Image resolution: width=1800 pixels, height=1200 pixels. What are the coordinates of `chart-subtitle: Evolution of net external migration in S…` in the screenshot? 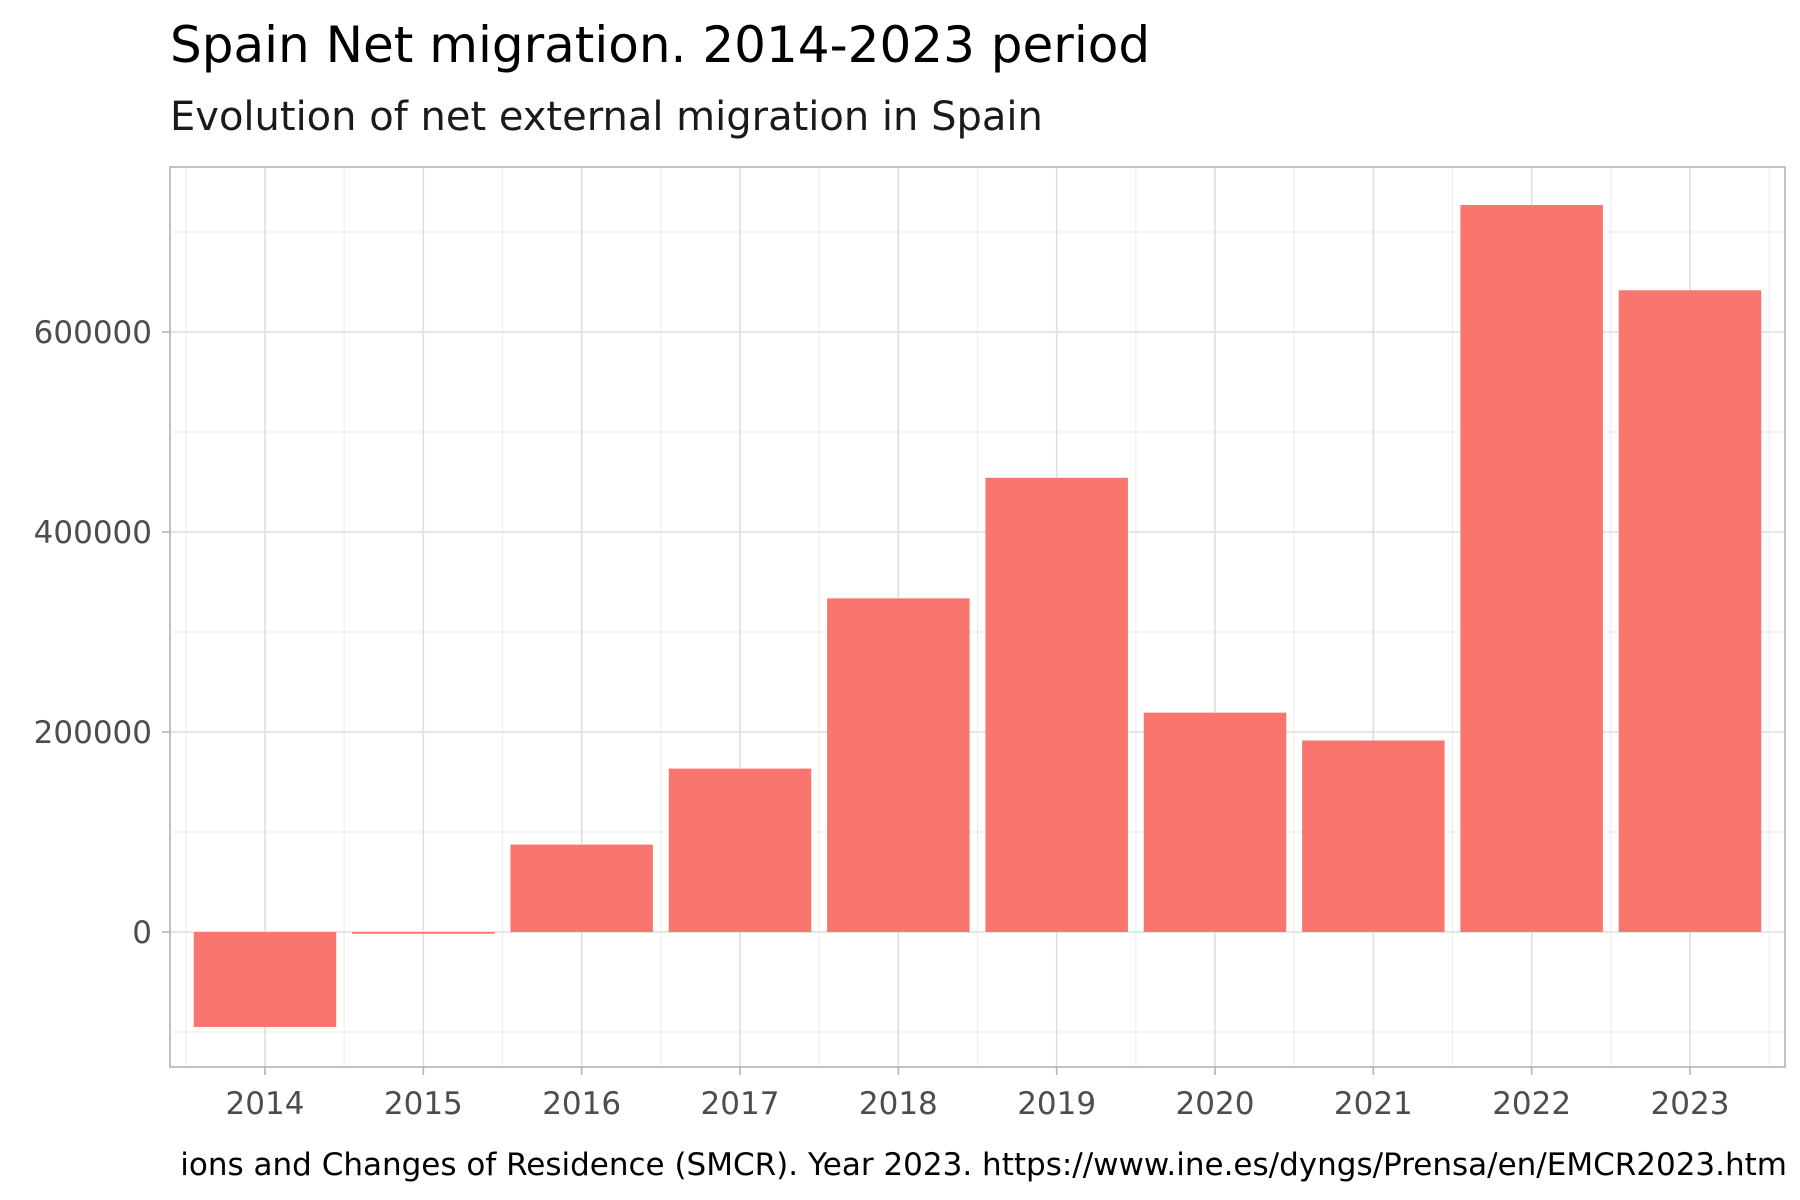 It's located at (606, 117).